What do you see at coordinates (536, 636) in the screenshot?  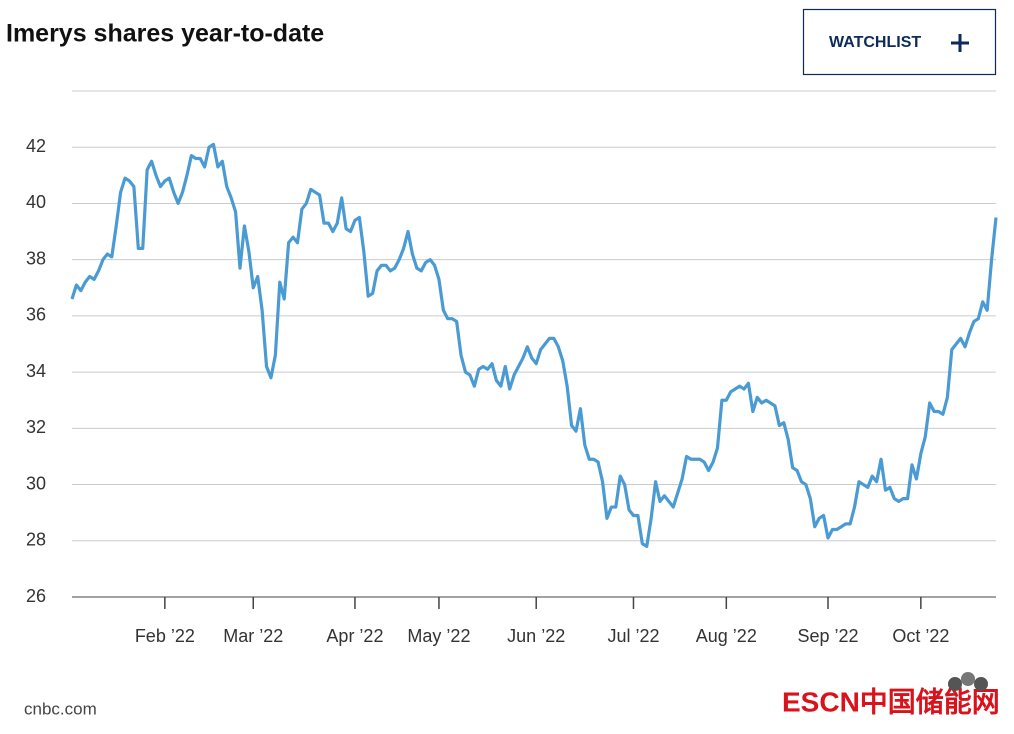 I see `x-tick-label: Jun ’22` at bounding box center [536, 636].